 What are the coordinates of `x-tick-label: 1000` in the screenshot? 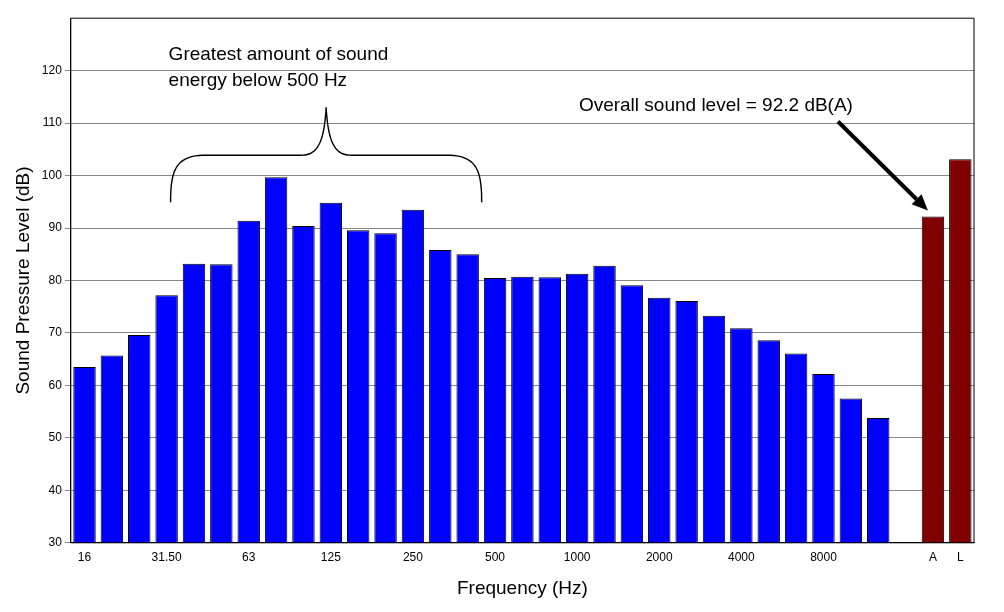 It's located at (577, 557).